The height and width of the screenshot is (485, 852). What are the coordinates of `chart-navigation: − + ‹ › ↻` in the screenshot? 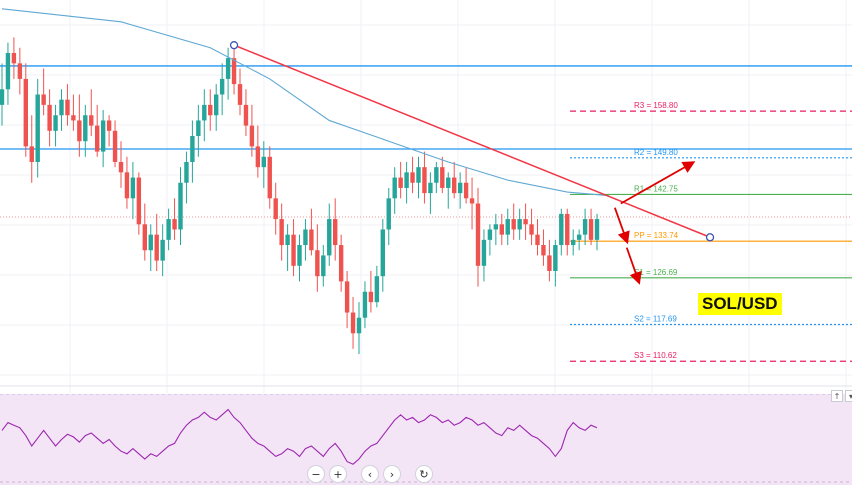 It's located at (370, 474).